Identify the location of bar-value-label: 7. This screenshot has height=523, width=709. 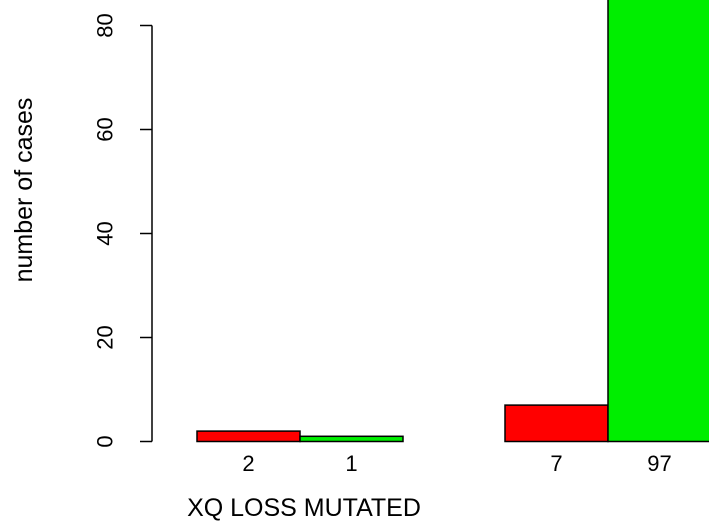
(556, 463).